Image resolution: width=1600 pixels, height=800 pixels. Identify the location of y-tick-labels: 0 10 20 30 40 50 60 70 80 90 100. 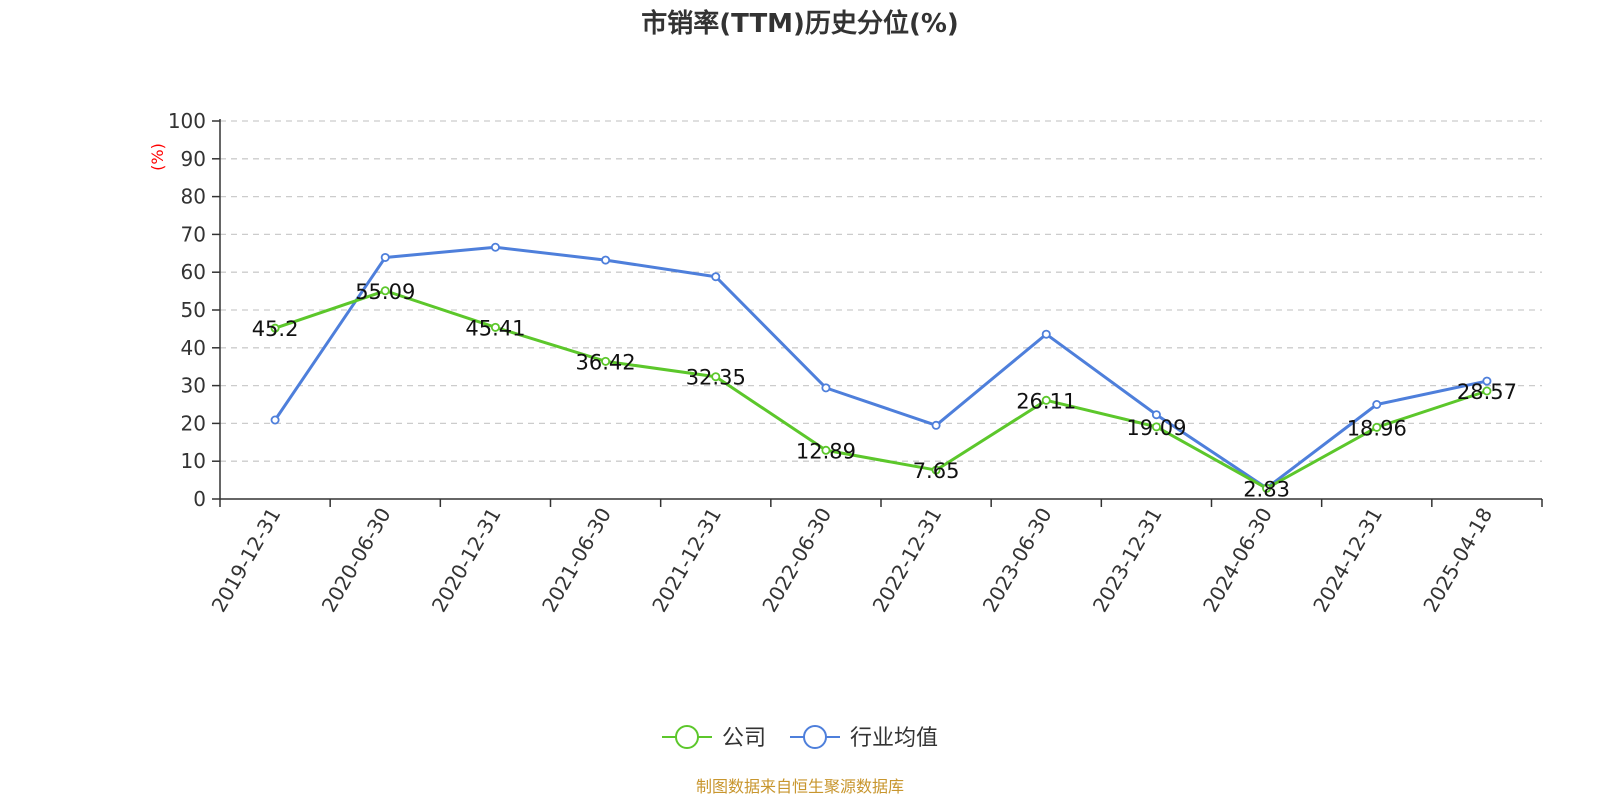
(187, 310).